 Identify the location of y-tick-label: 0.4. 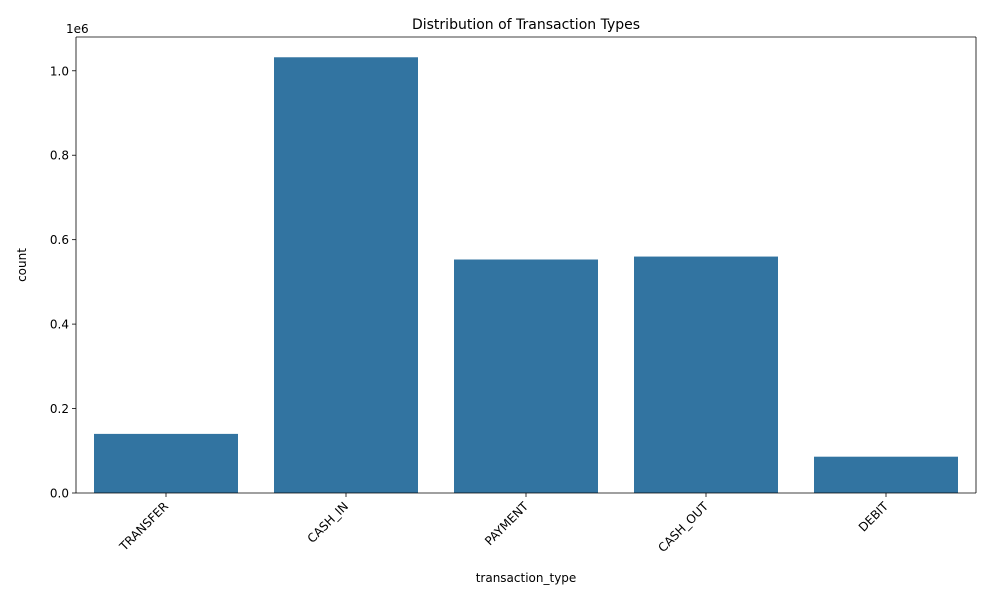
(59, 325).